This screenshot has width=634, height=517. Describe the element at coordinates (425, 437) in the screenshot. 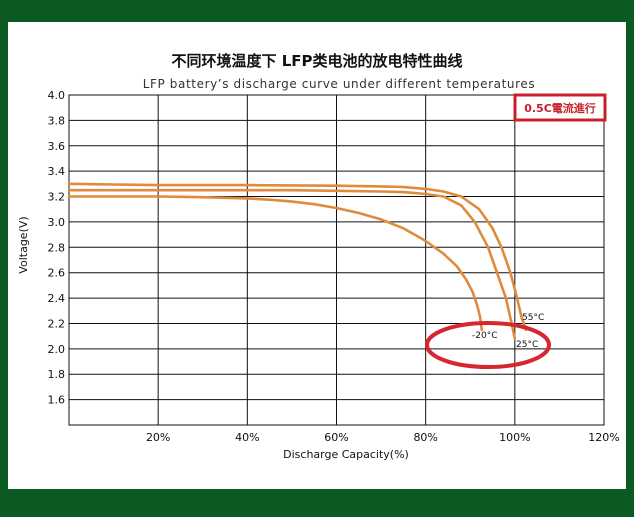

I see `x-tick-label: 80%` at that location.